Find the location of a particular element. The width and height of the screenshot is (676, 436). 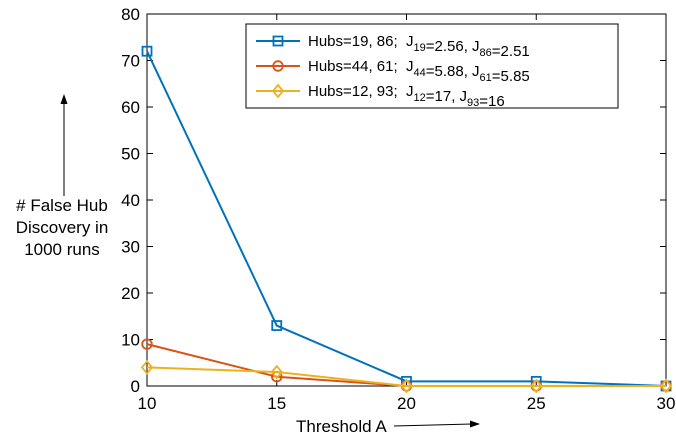

legend-box is located at coordinates (432, 66).